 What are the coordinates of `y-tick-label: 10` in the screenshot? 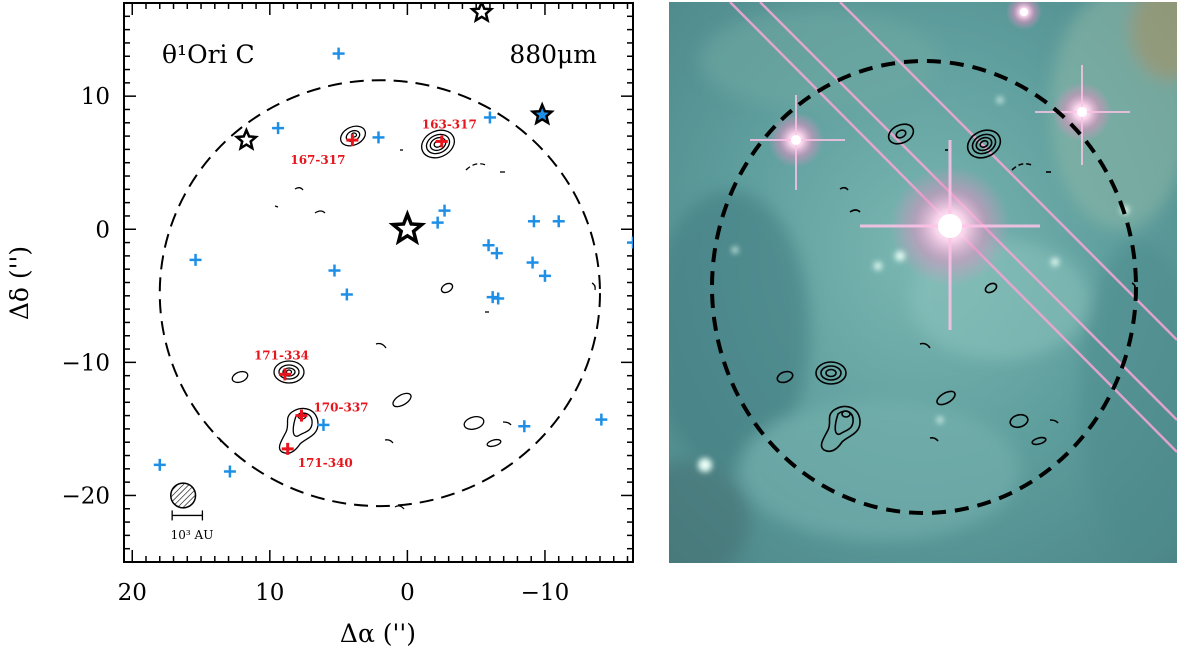 It's located at (95, 97).